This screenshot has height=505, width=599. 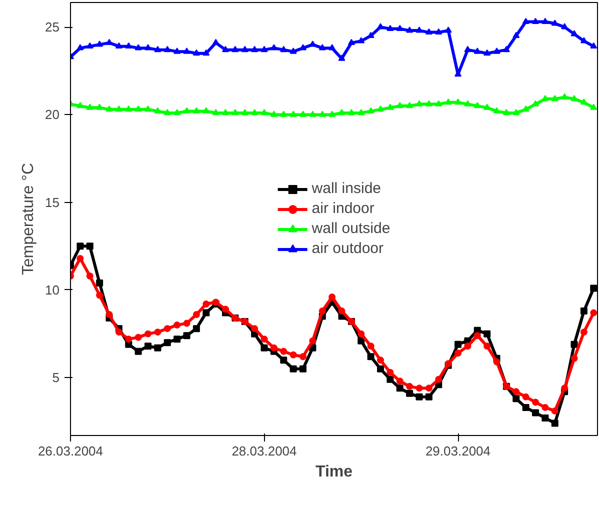 What do you see at coordinates (52, 114) in the screenshot?
I see `y-tick-label: 20` at bounding box center [52, 114].